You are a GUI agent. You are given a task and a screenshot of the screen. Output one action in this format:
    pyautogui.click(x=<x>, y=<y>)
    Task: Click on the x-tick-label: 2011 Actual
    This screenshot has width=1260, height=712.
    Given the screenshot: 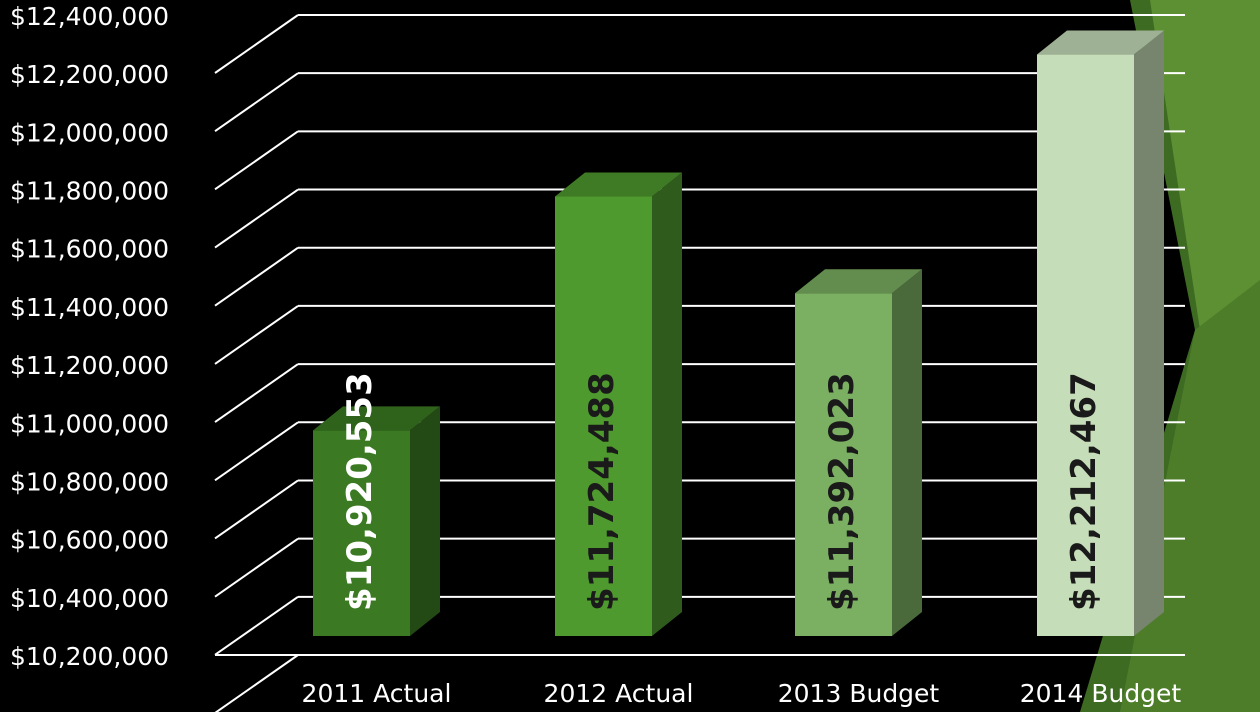 What is the action you would take?
    pyautogui.click(x=377, y=693)
    